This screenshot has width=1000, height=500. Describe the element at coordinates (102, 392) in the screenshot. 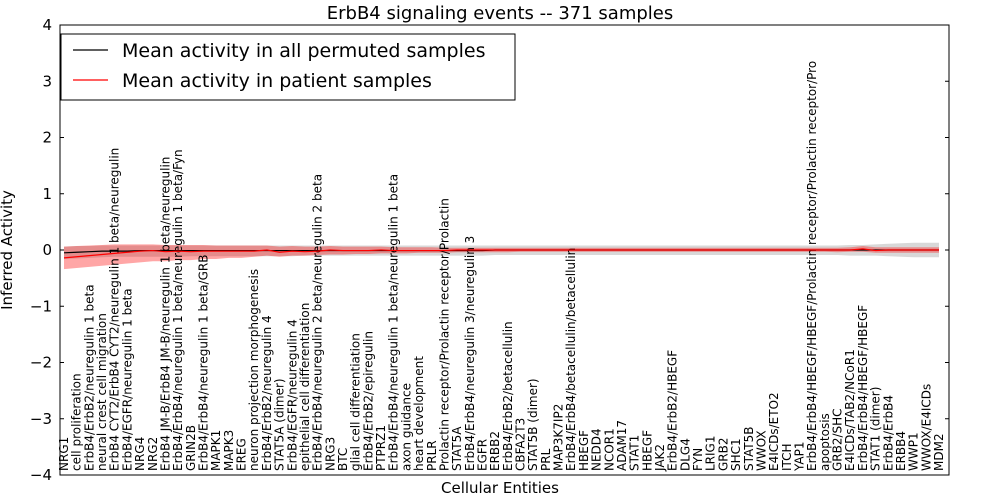

I see `entity-label: neural crest cell migration` at that location.